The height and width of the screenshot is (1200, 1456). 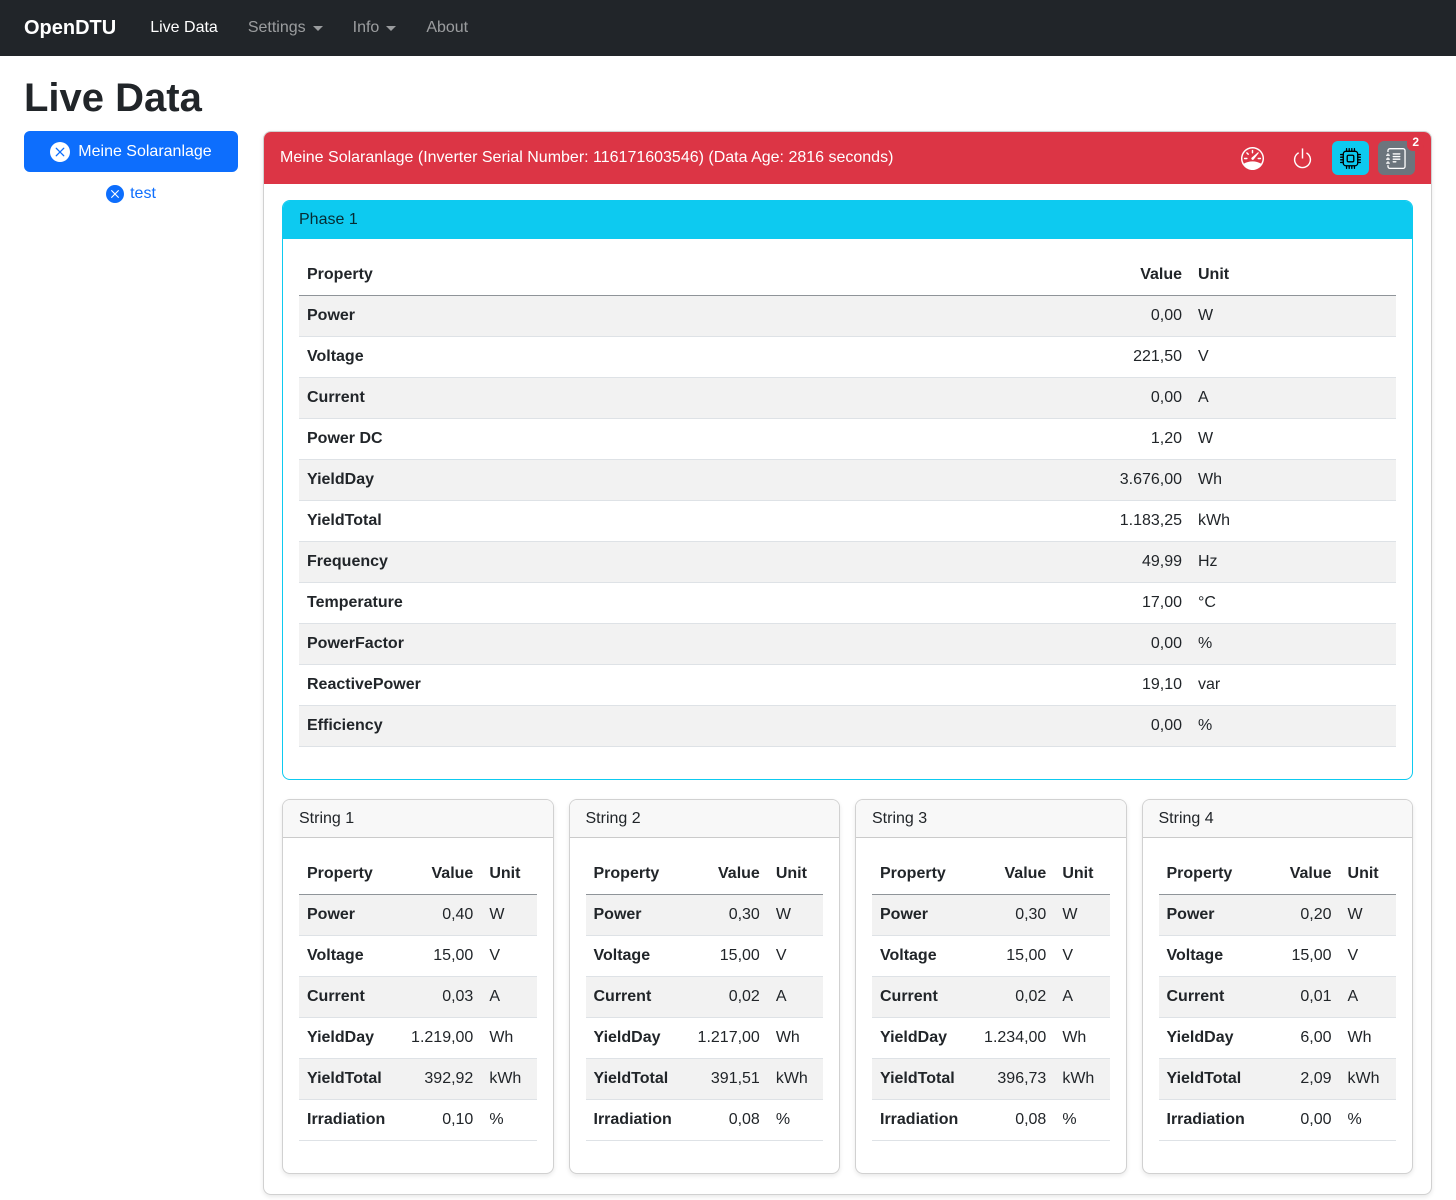 What do you see at coordinates (847, 220) in the screenshot?
I see `phase-card-header: Phase 1` at bounding box center [847, 220].